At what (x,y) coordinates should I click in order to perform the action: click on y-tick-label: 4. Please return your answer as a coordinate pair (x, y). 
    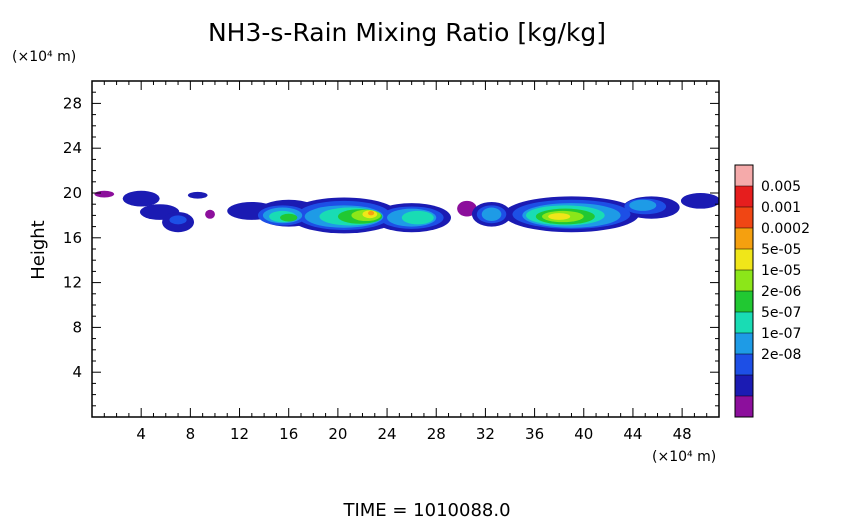
    Looking at the image, I should click on (77, 372).